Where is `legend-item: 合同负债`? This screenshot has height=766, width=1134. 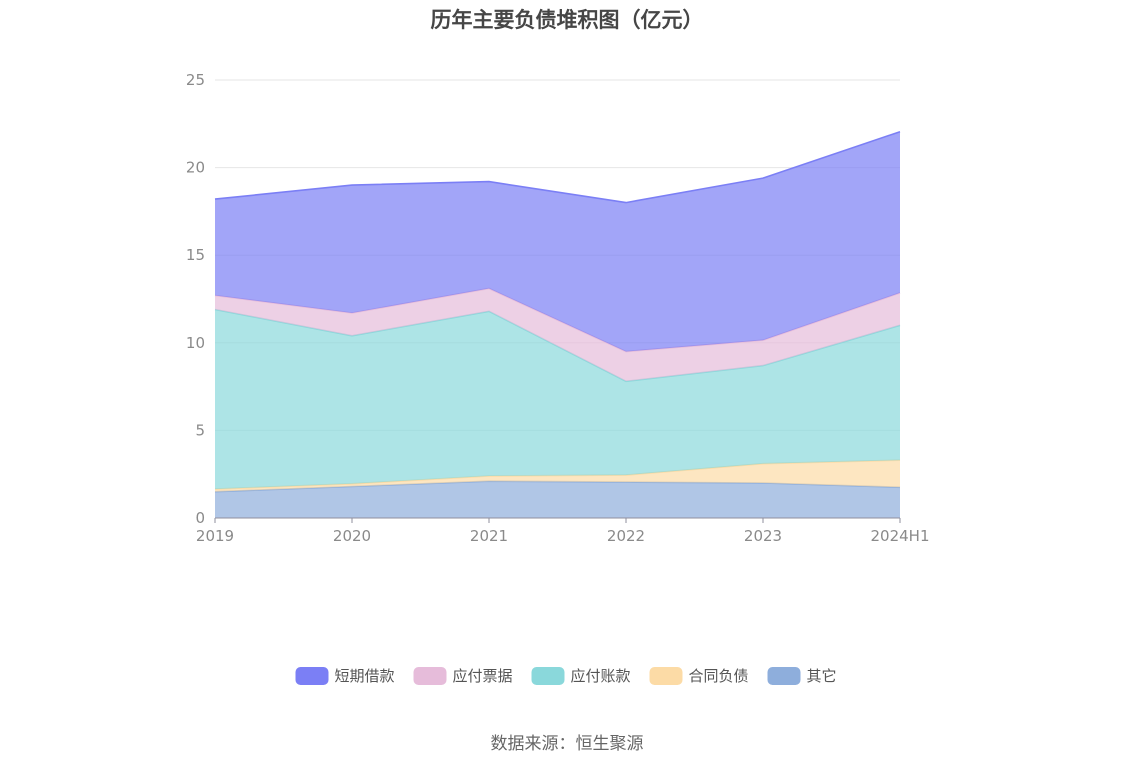 legend-item: 合同负债 is located at coordinates (699, 676).